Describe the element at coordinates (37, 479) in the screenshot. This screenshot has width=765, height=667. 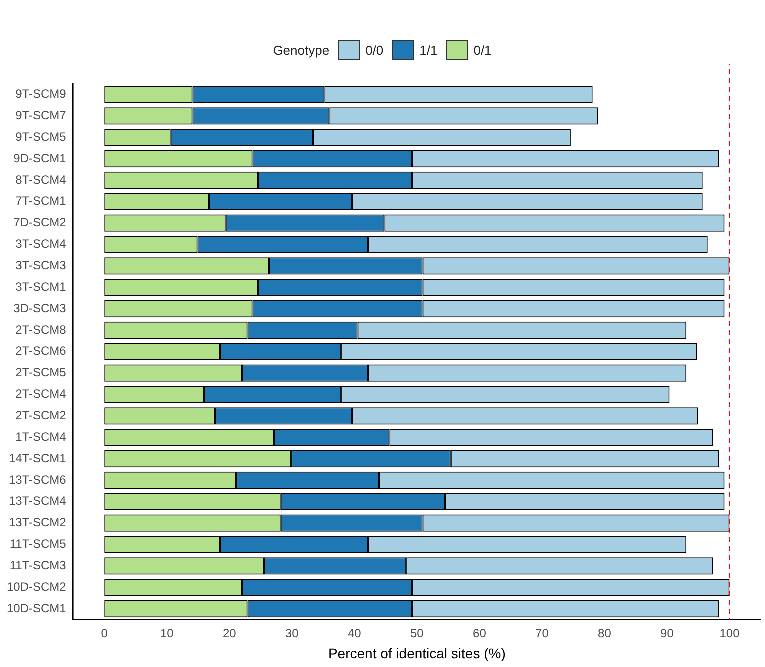
I see `y-tick-label: 13T-SCM6` at that location.